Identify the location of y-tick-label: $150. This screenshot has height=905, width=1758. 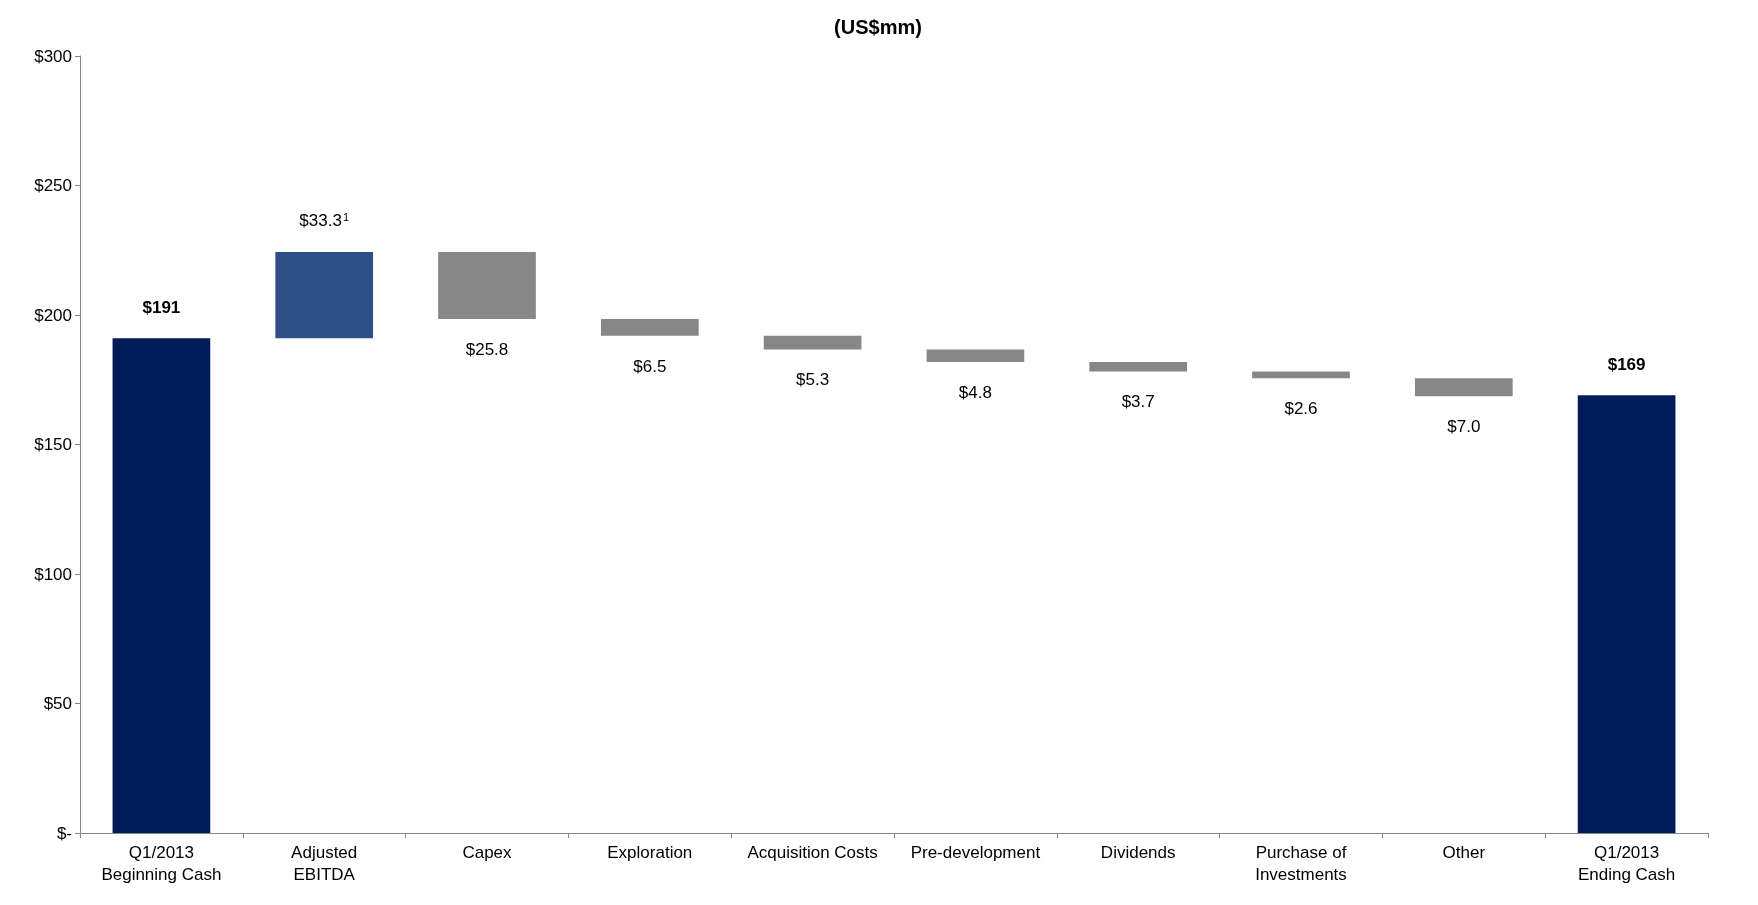
(53, 444).